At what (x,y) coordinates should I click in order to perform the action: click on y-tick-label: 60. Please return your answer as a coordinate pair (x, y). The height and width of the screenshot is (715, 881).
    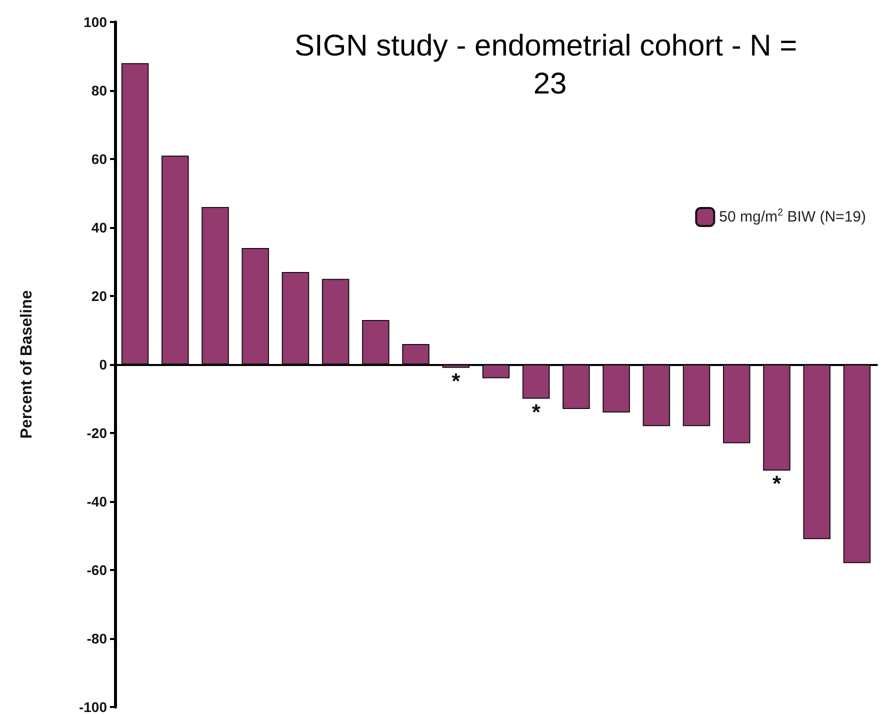
    Looking at the image, I should click on (99, 159).